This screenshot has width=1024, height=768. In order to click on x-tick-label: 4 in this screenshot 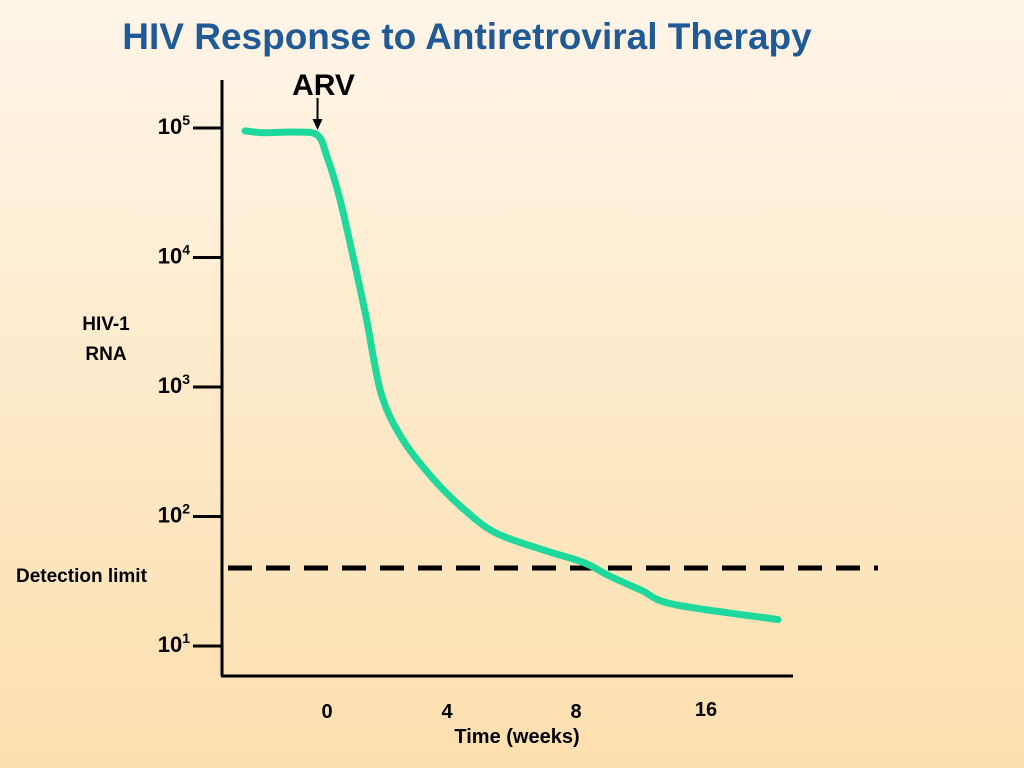, I will do `click(447, 712)`.